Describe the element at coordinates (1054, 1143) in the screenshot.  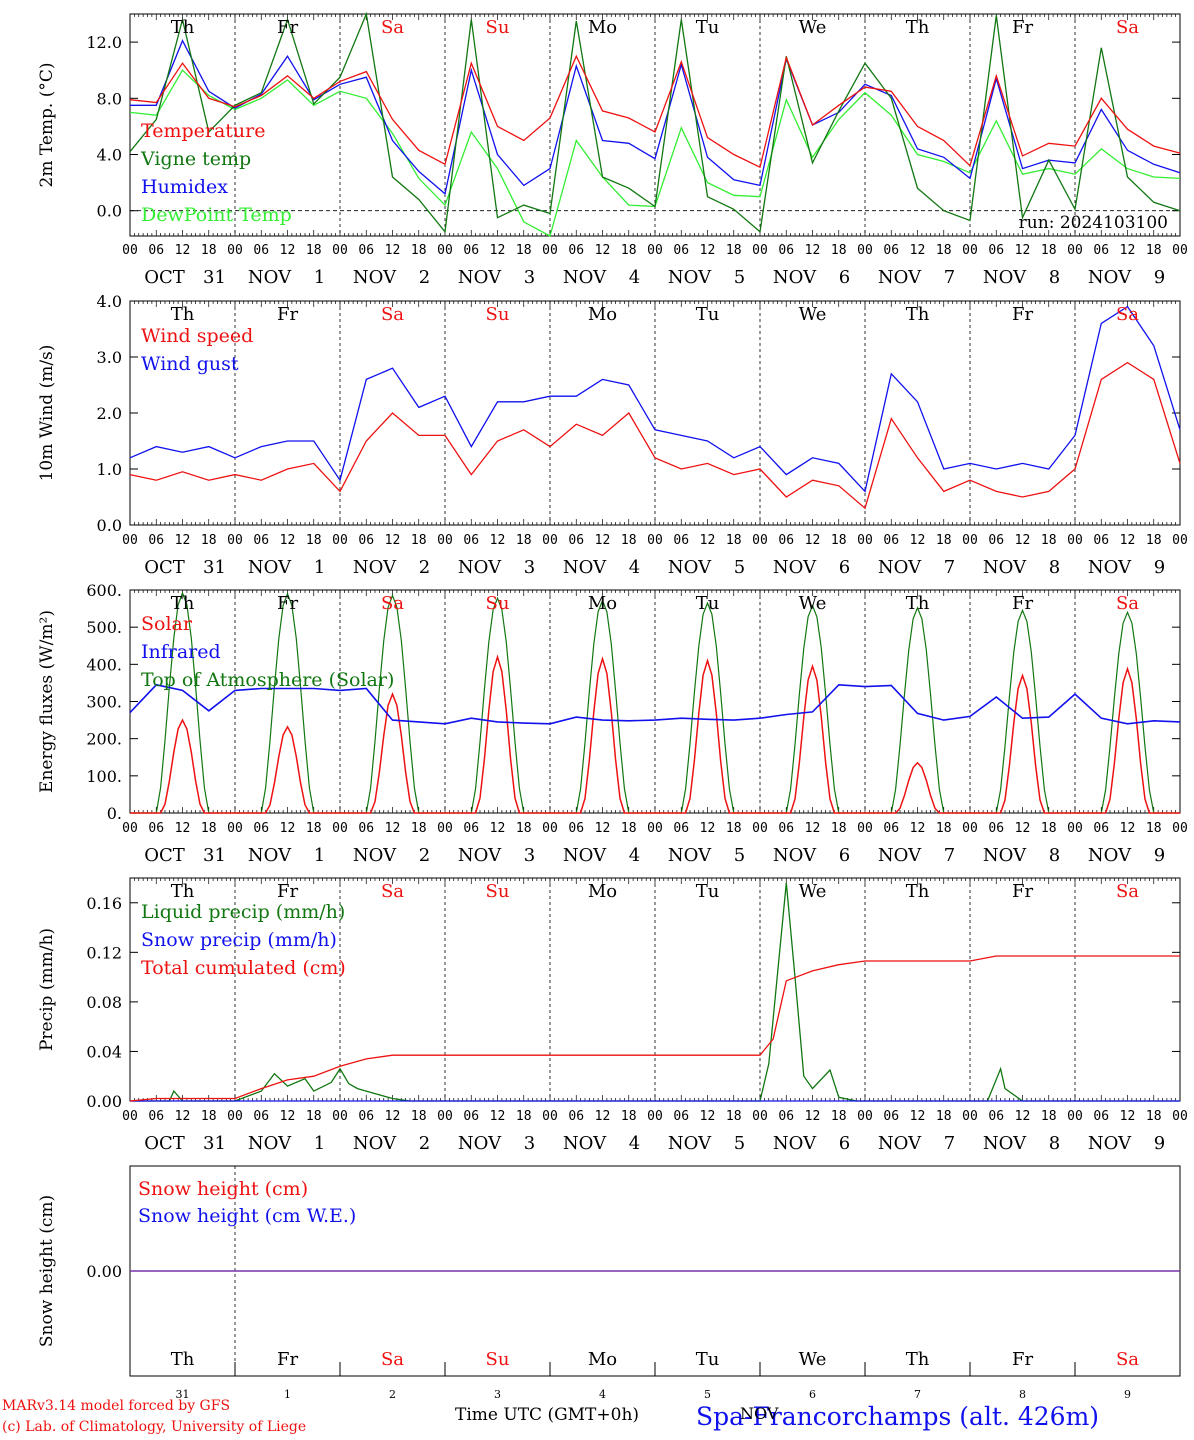
I see `date-day-label: 8` at that location.